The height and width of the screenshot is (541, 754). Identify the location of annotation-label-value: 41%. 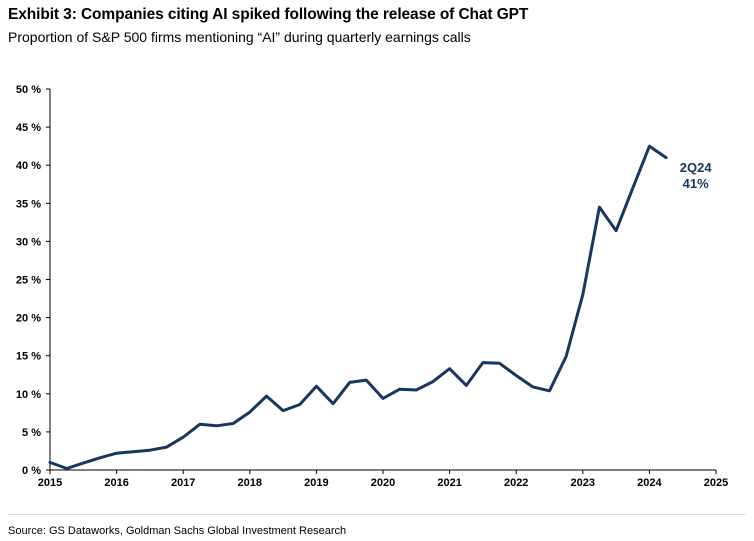
(696, 183).